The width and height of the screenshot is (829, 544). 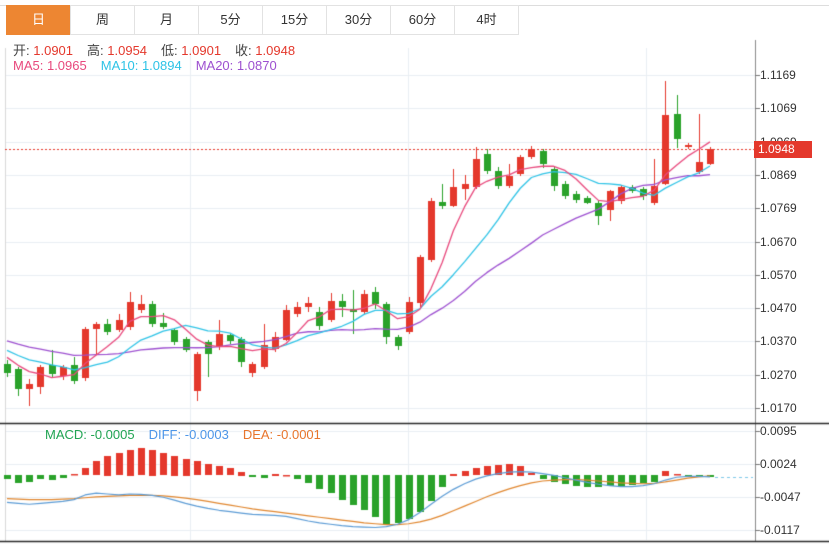 What do you see at coordinates (778, 308) in the screenshot?
I see `price-axis-label: 1.0470` at bounding box center [778, 308].